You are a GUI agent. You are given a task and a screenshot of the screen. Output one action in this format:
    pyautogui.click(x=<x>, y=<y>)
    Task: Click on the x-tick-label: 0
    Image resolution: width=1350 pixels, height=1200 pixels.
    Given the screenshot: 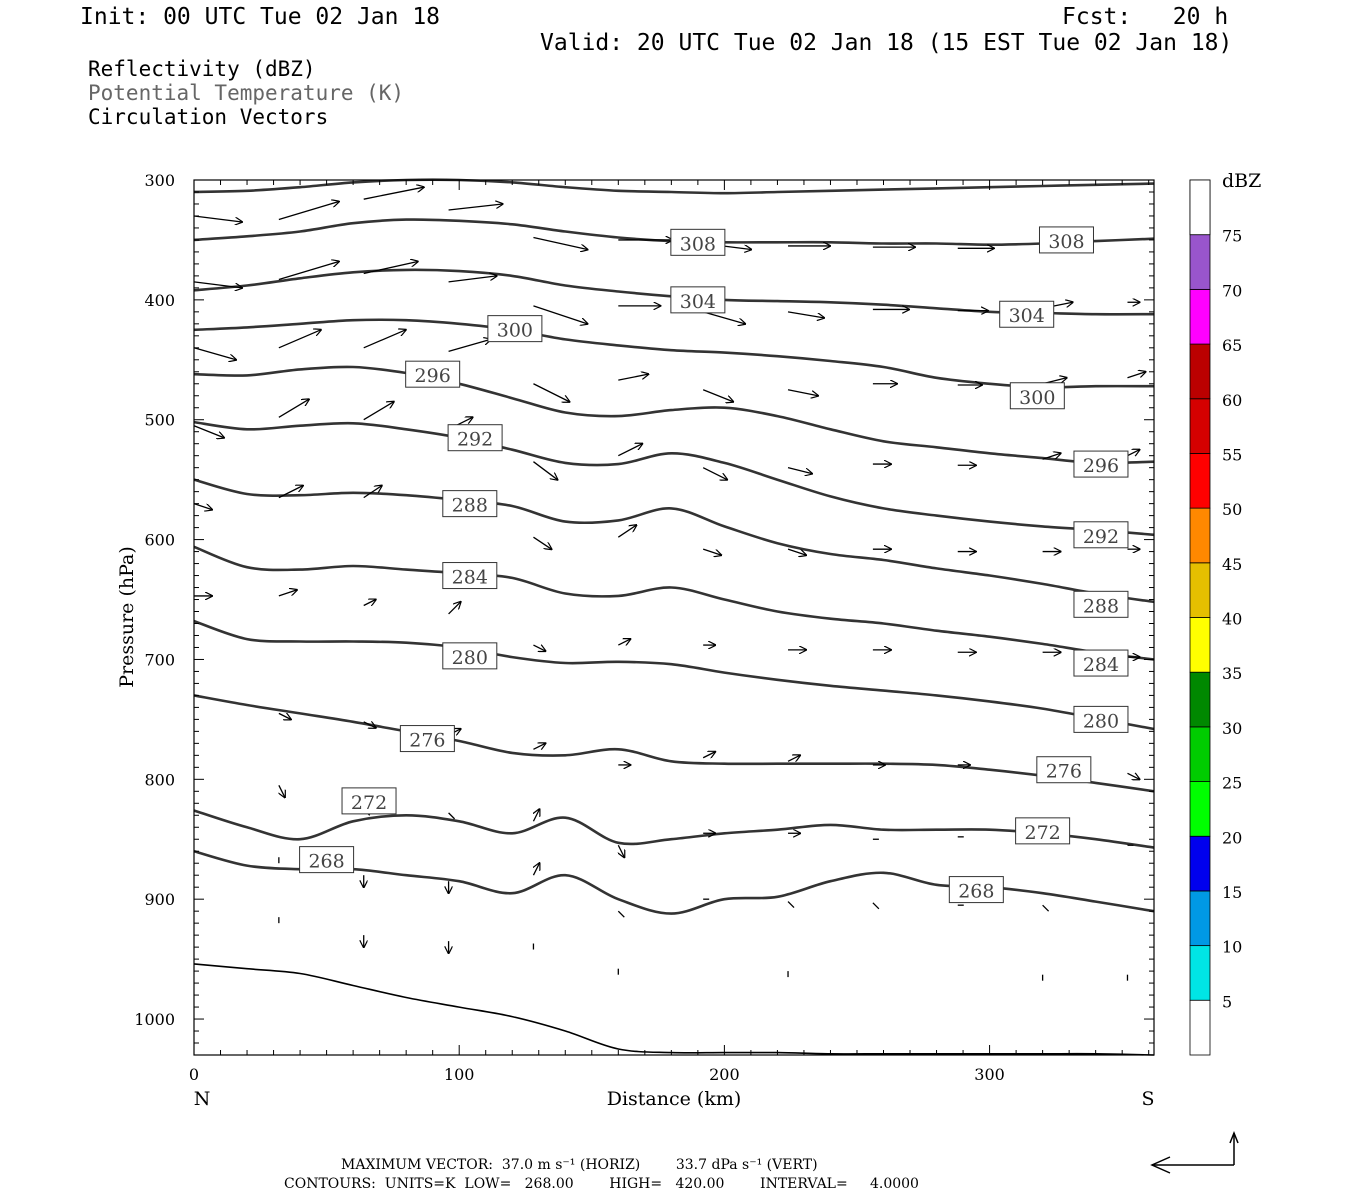 What is the action you would take?
    pyautogui.click(x=194, y=1074)
    